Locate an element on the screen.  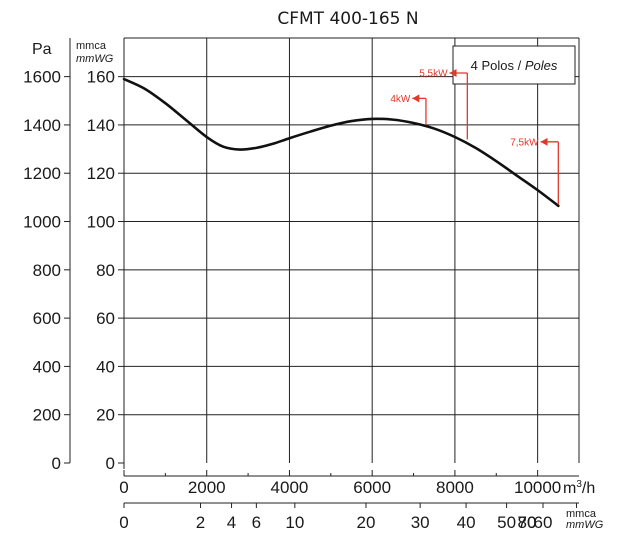
legend-text: 4 Polos / Poles is located at coordinates (514, 65).